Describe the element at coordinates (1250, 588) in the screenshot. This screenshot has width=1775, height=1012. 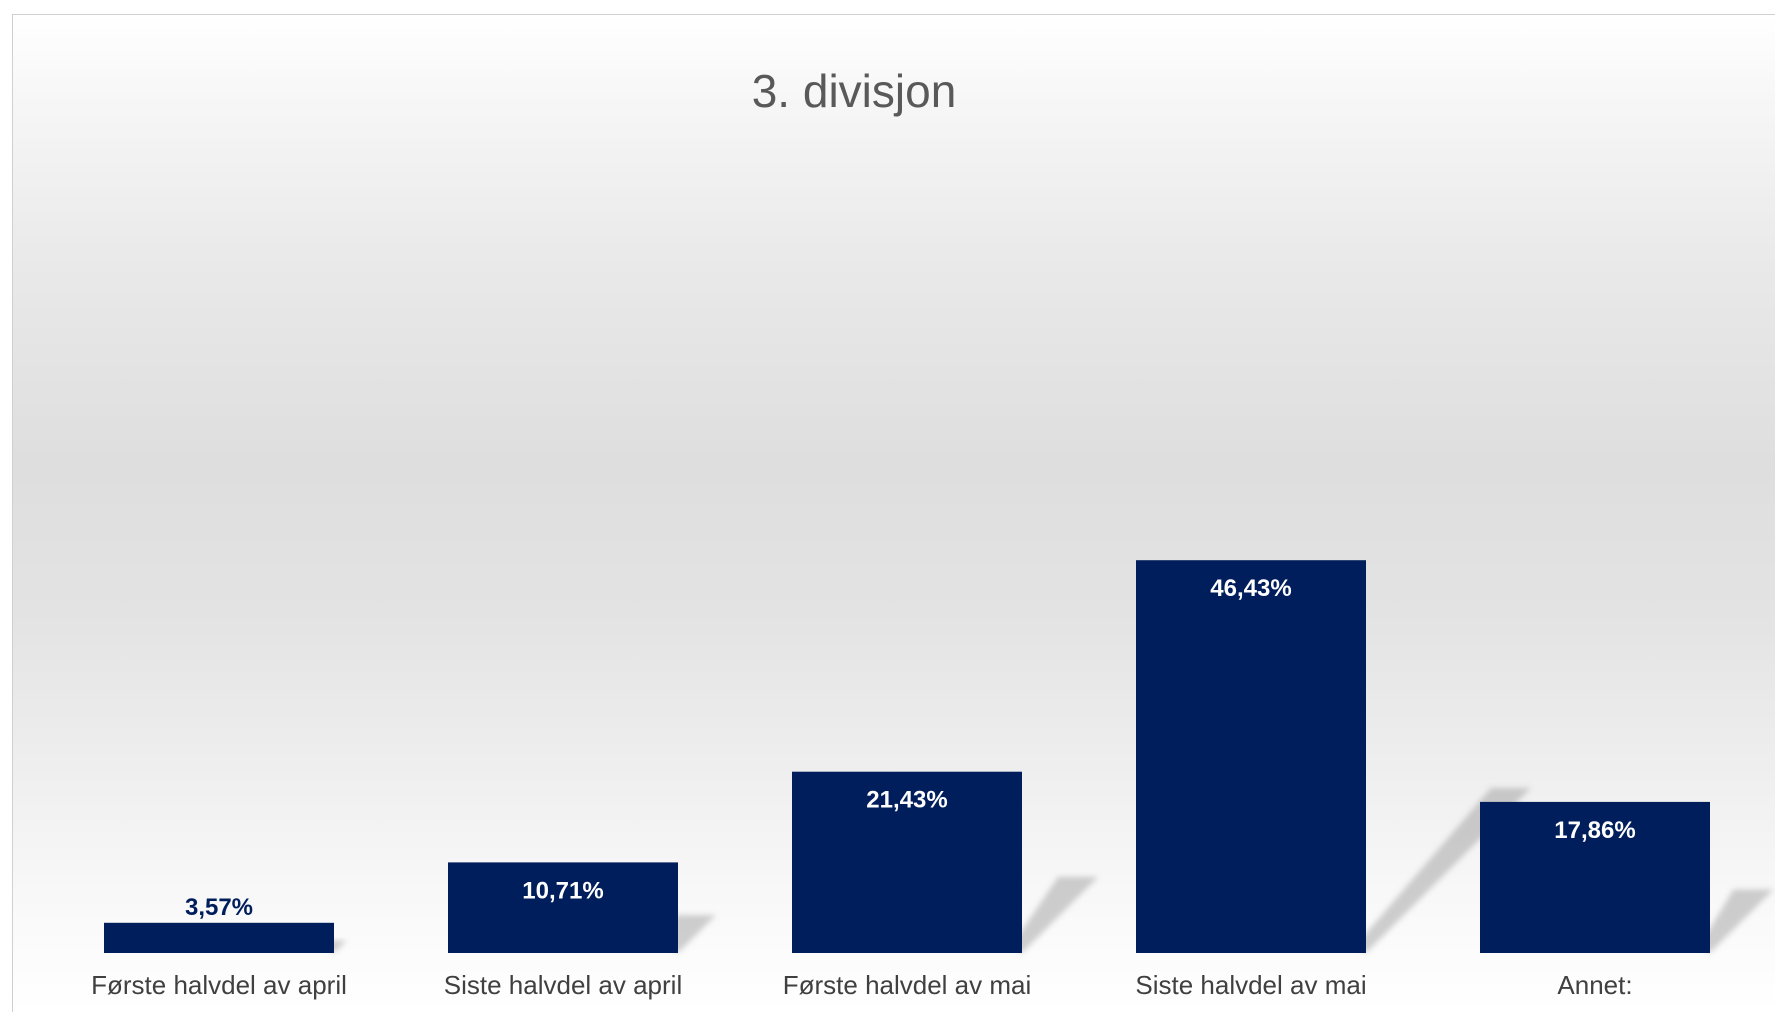
I see `bar-value-label: 46,43%` at that location.